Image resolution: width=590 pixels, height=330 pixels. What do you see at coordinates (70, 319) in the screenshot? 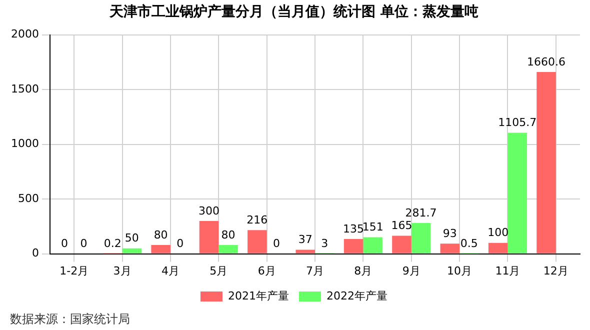
I see `source-note: 数据来源：国家统计局` at bounding box center [70, 319].